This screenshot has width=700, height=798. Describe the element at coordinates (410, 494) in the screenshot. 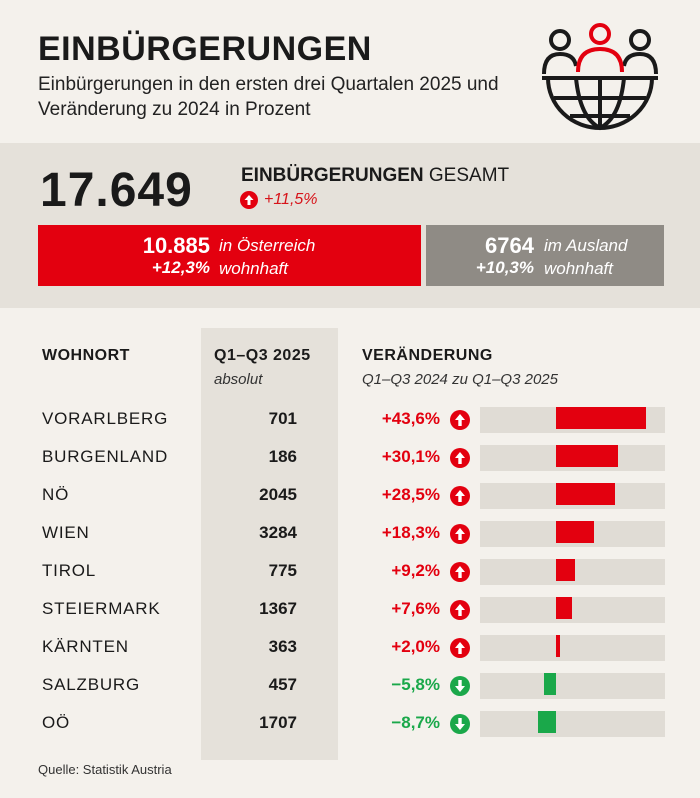

I see `row-change-label: +28,5%` at that location.